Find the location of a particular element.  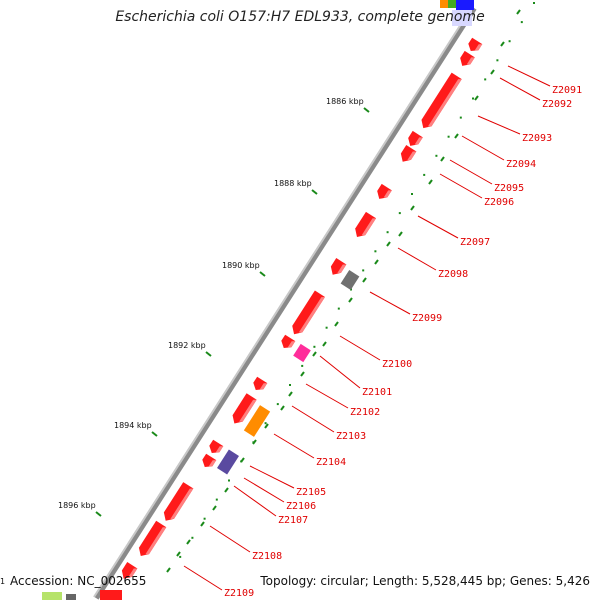

red-strip is located at coordinates (111, 595).